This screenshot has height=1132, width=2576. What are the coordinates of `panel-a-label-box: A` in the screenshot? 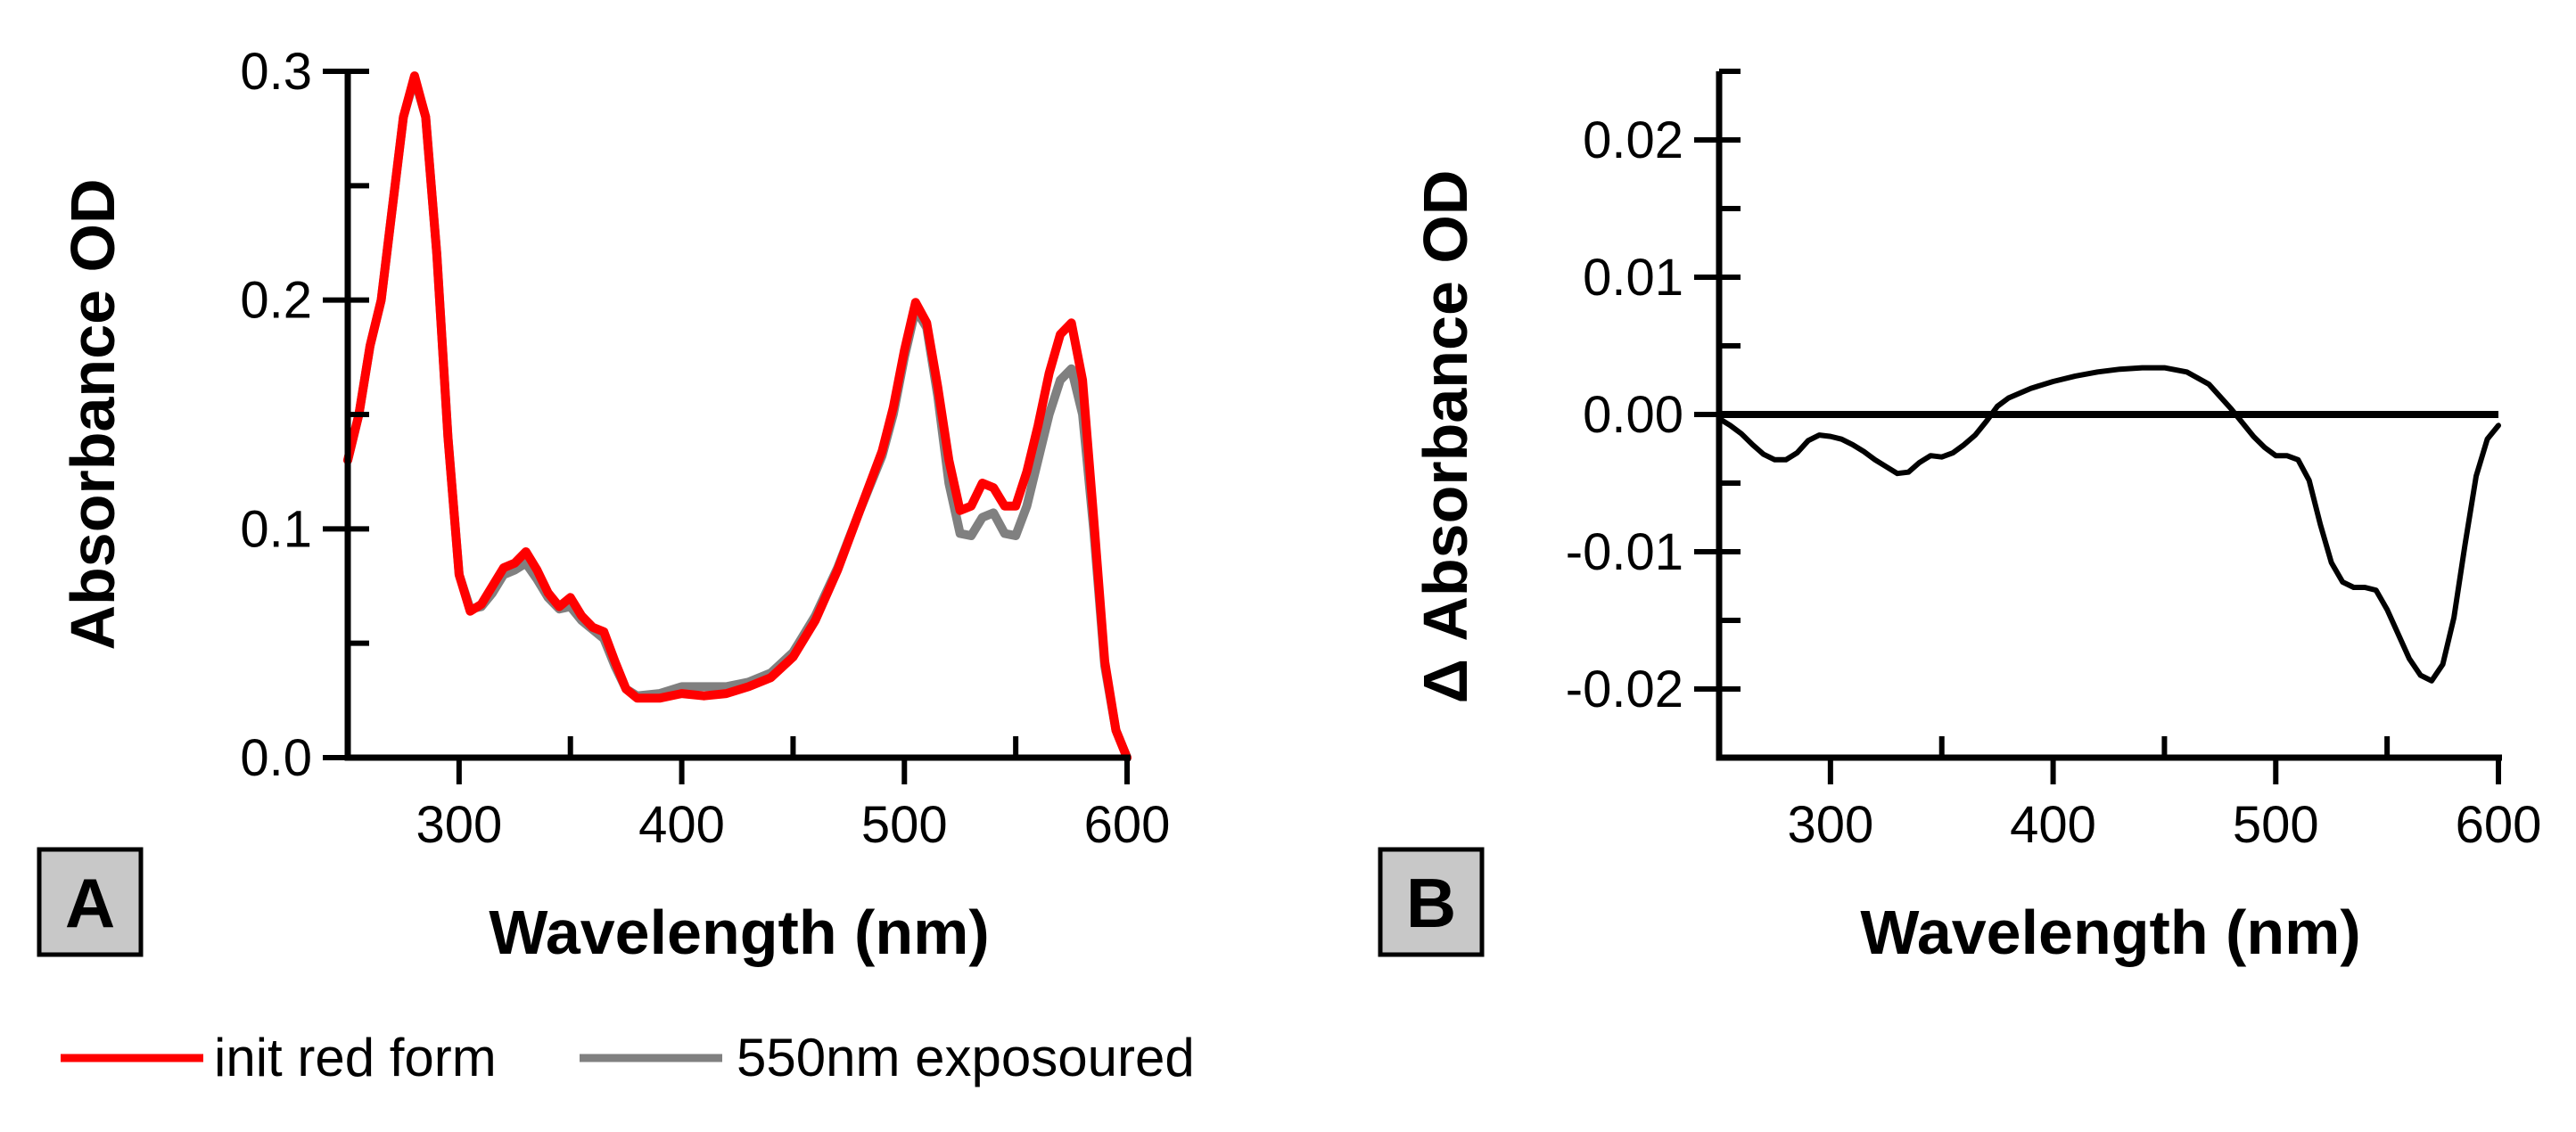 It's located at (90, 902).